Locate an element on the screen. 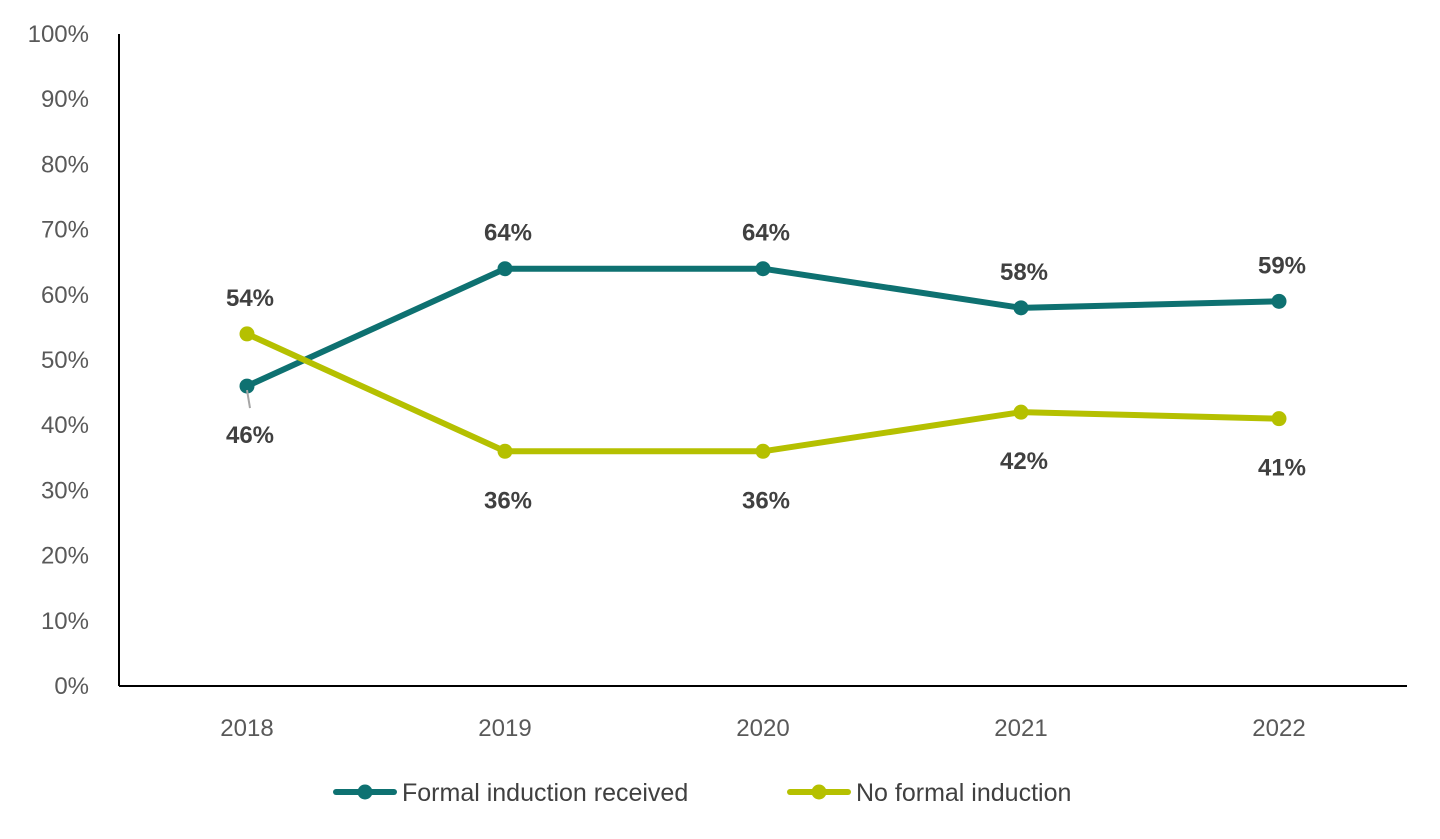 The height and width of the screenshot is (839, 1440). y-tick-label: 60% is located at coordinates (65, 295).